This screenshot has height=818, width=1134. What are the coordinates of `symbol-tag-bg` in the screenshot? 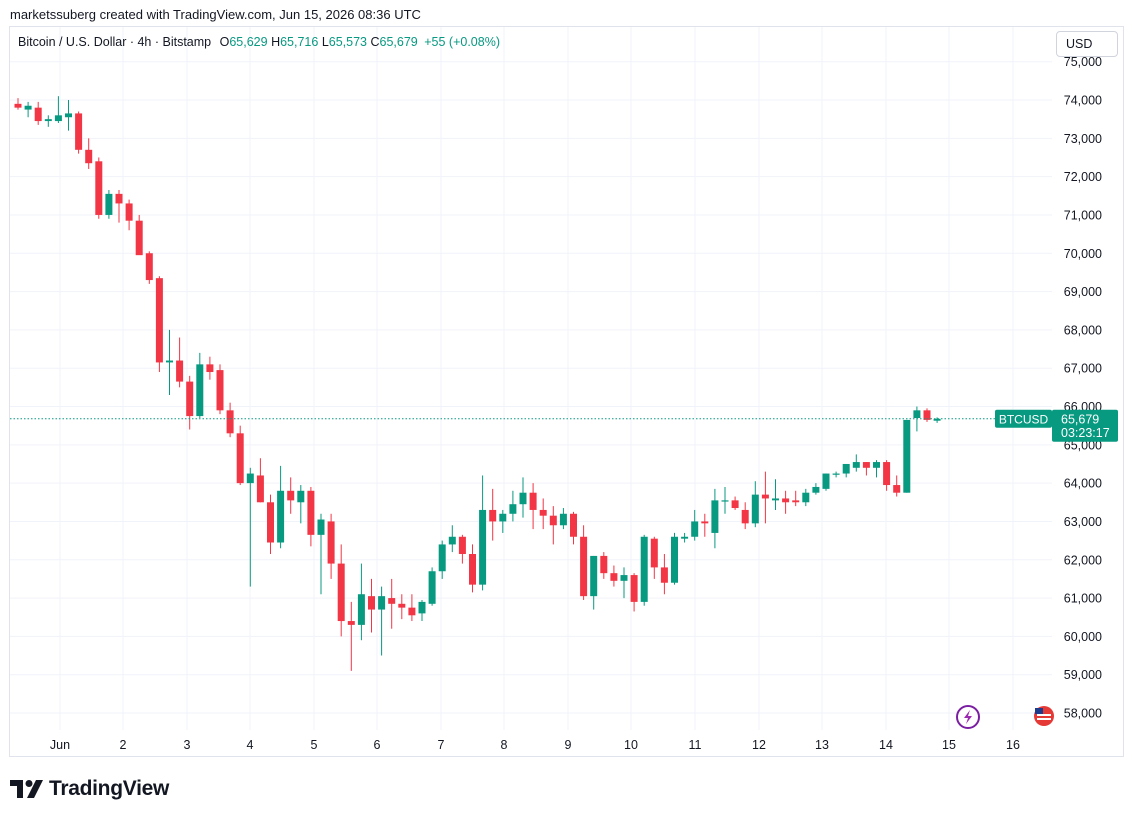 It's located at (1023, 418).